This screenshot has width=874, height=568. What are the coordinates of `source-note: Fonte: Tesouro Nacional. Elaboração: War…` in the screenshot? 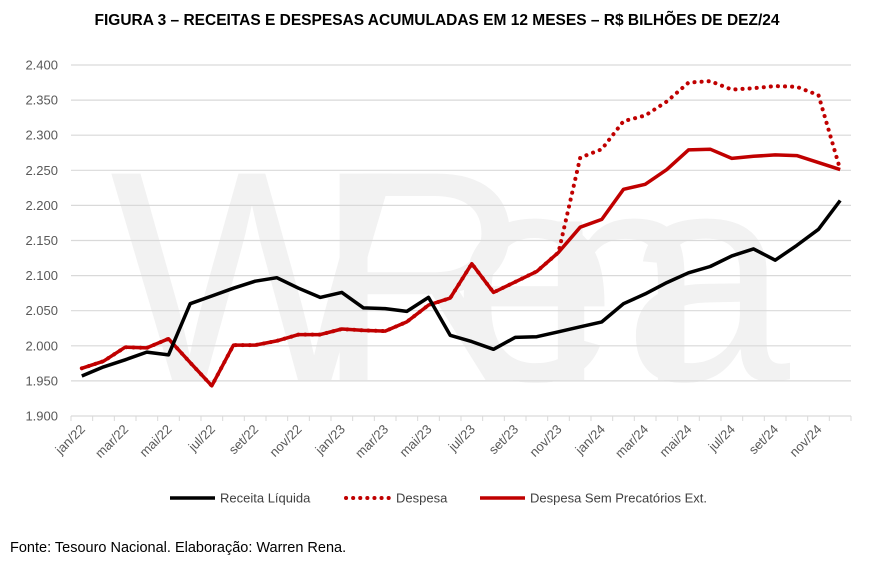 It's located at (178, 548).